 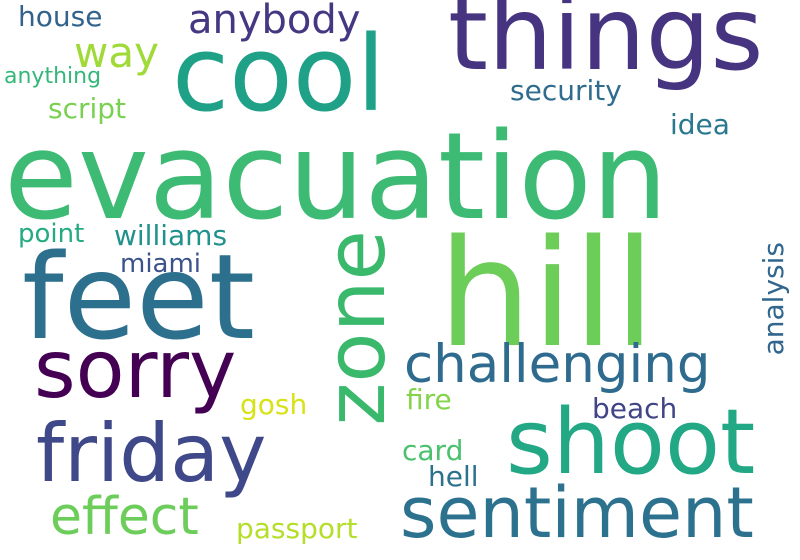 What do you see at coordinates (279, 74) in the screenshot?
I see `word-cool: cool` at bounding box center [279, 74].